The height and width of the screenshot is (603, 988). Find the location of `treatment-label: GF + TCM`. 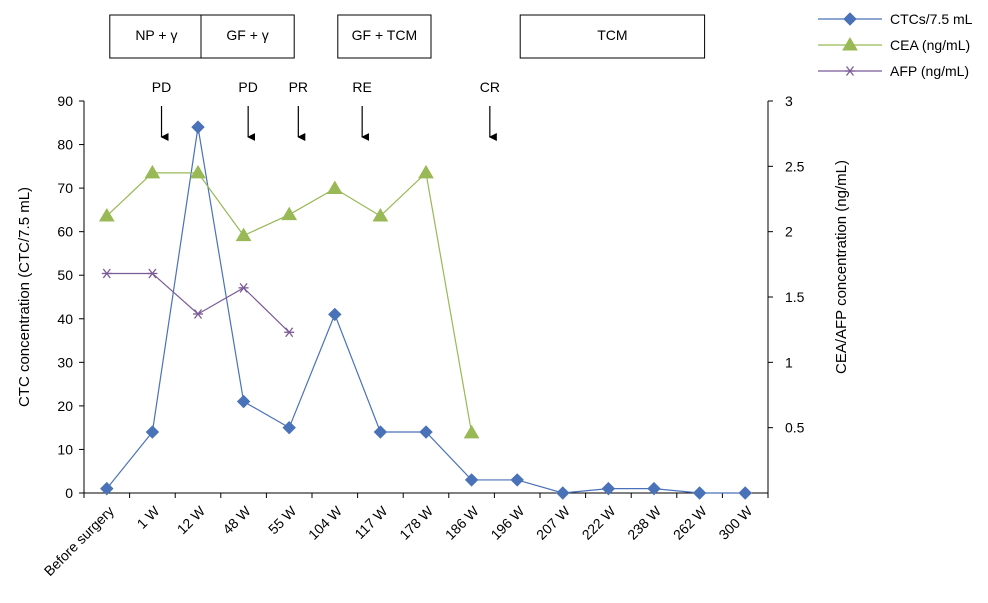

treatment-label: GF + TCM is located at coordinates (384, 35).